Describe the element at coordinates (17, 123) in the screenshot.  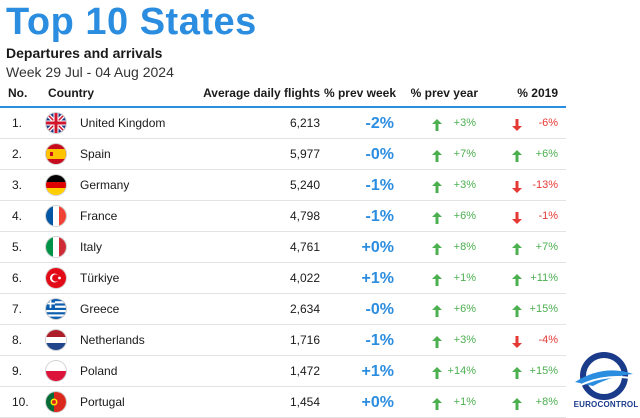
I see `rank: 1.` at that location.